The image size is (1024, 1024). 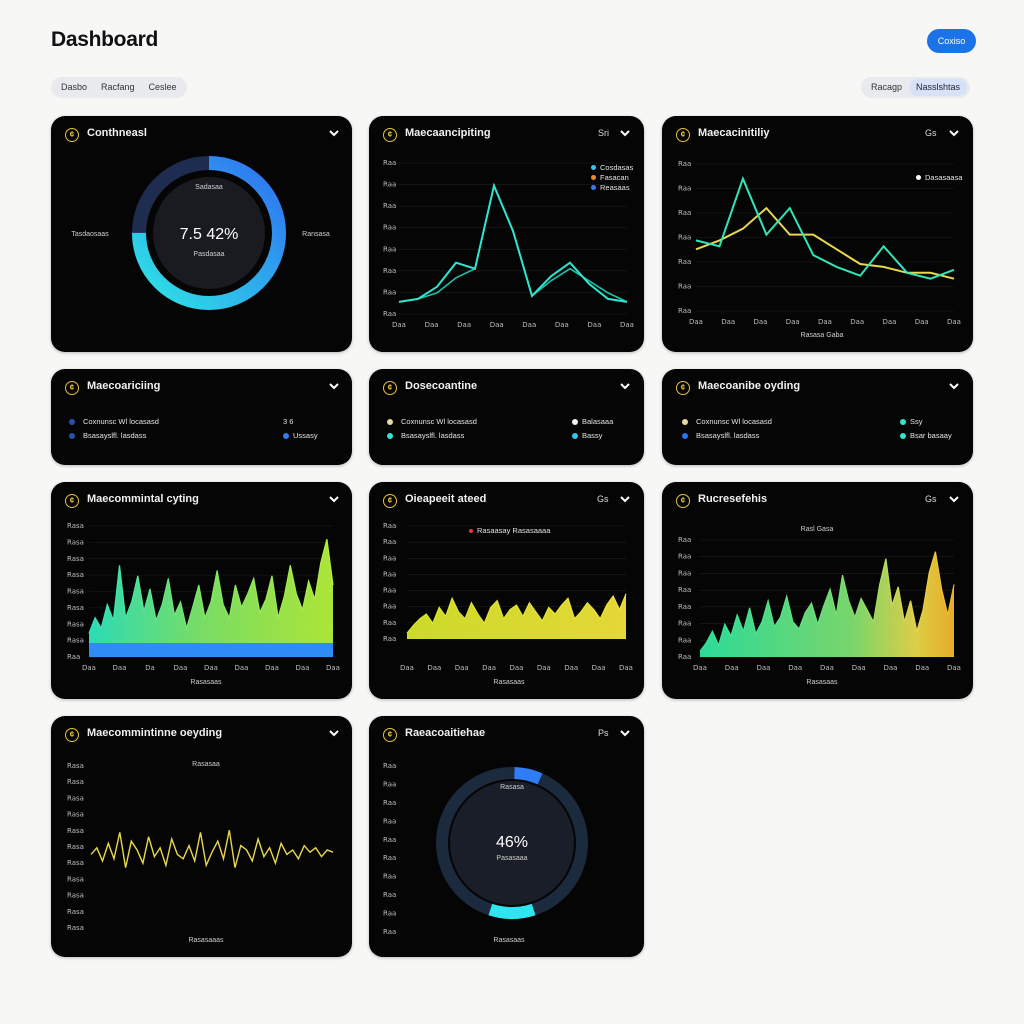 I want to click on list-value-text: Ssy, so click(x=916, y=421).